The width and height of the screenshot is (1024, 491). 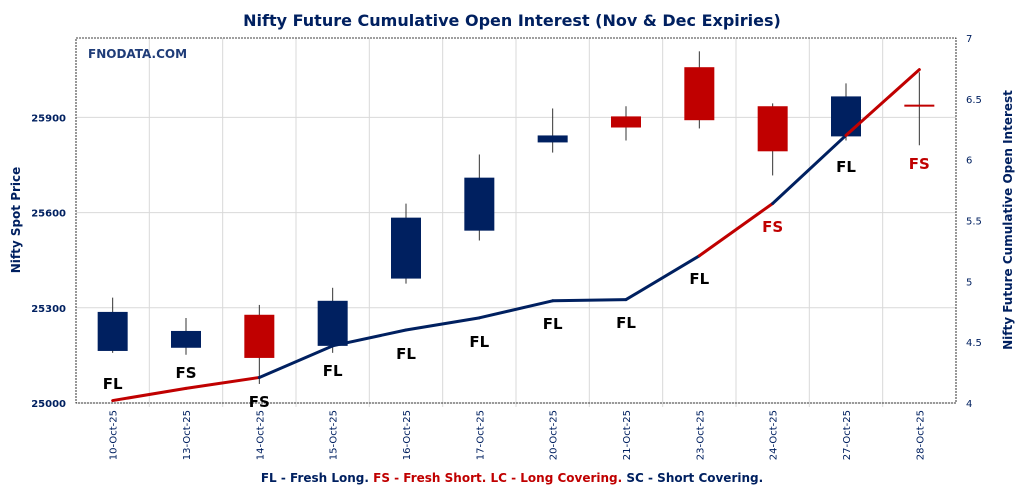 I want to click on x-tick-label: 27-Oct-25, so click(x=847, y=435).